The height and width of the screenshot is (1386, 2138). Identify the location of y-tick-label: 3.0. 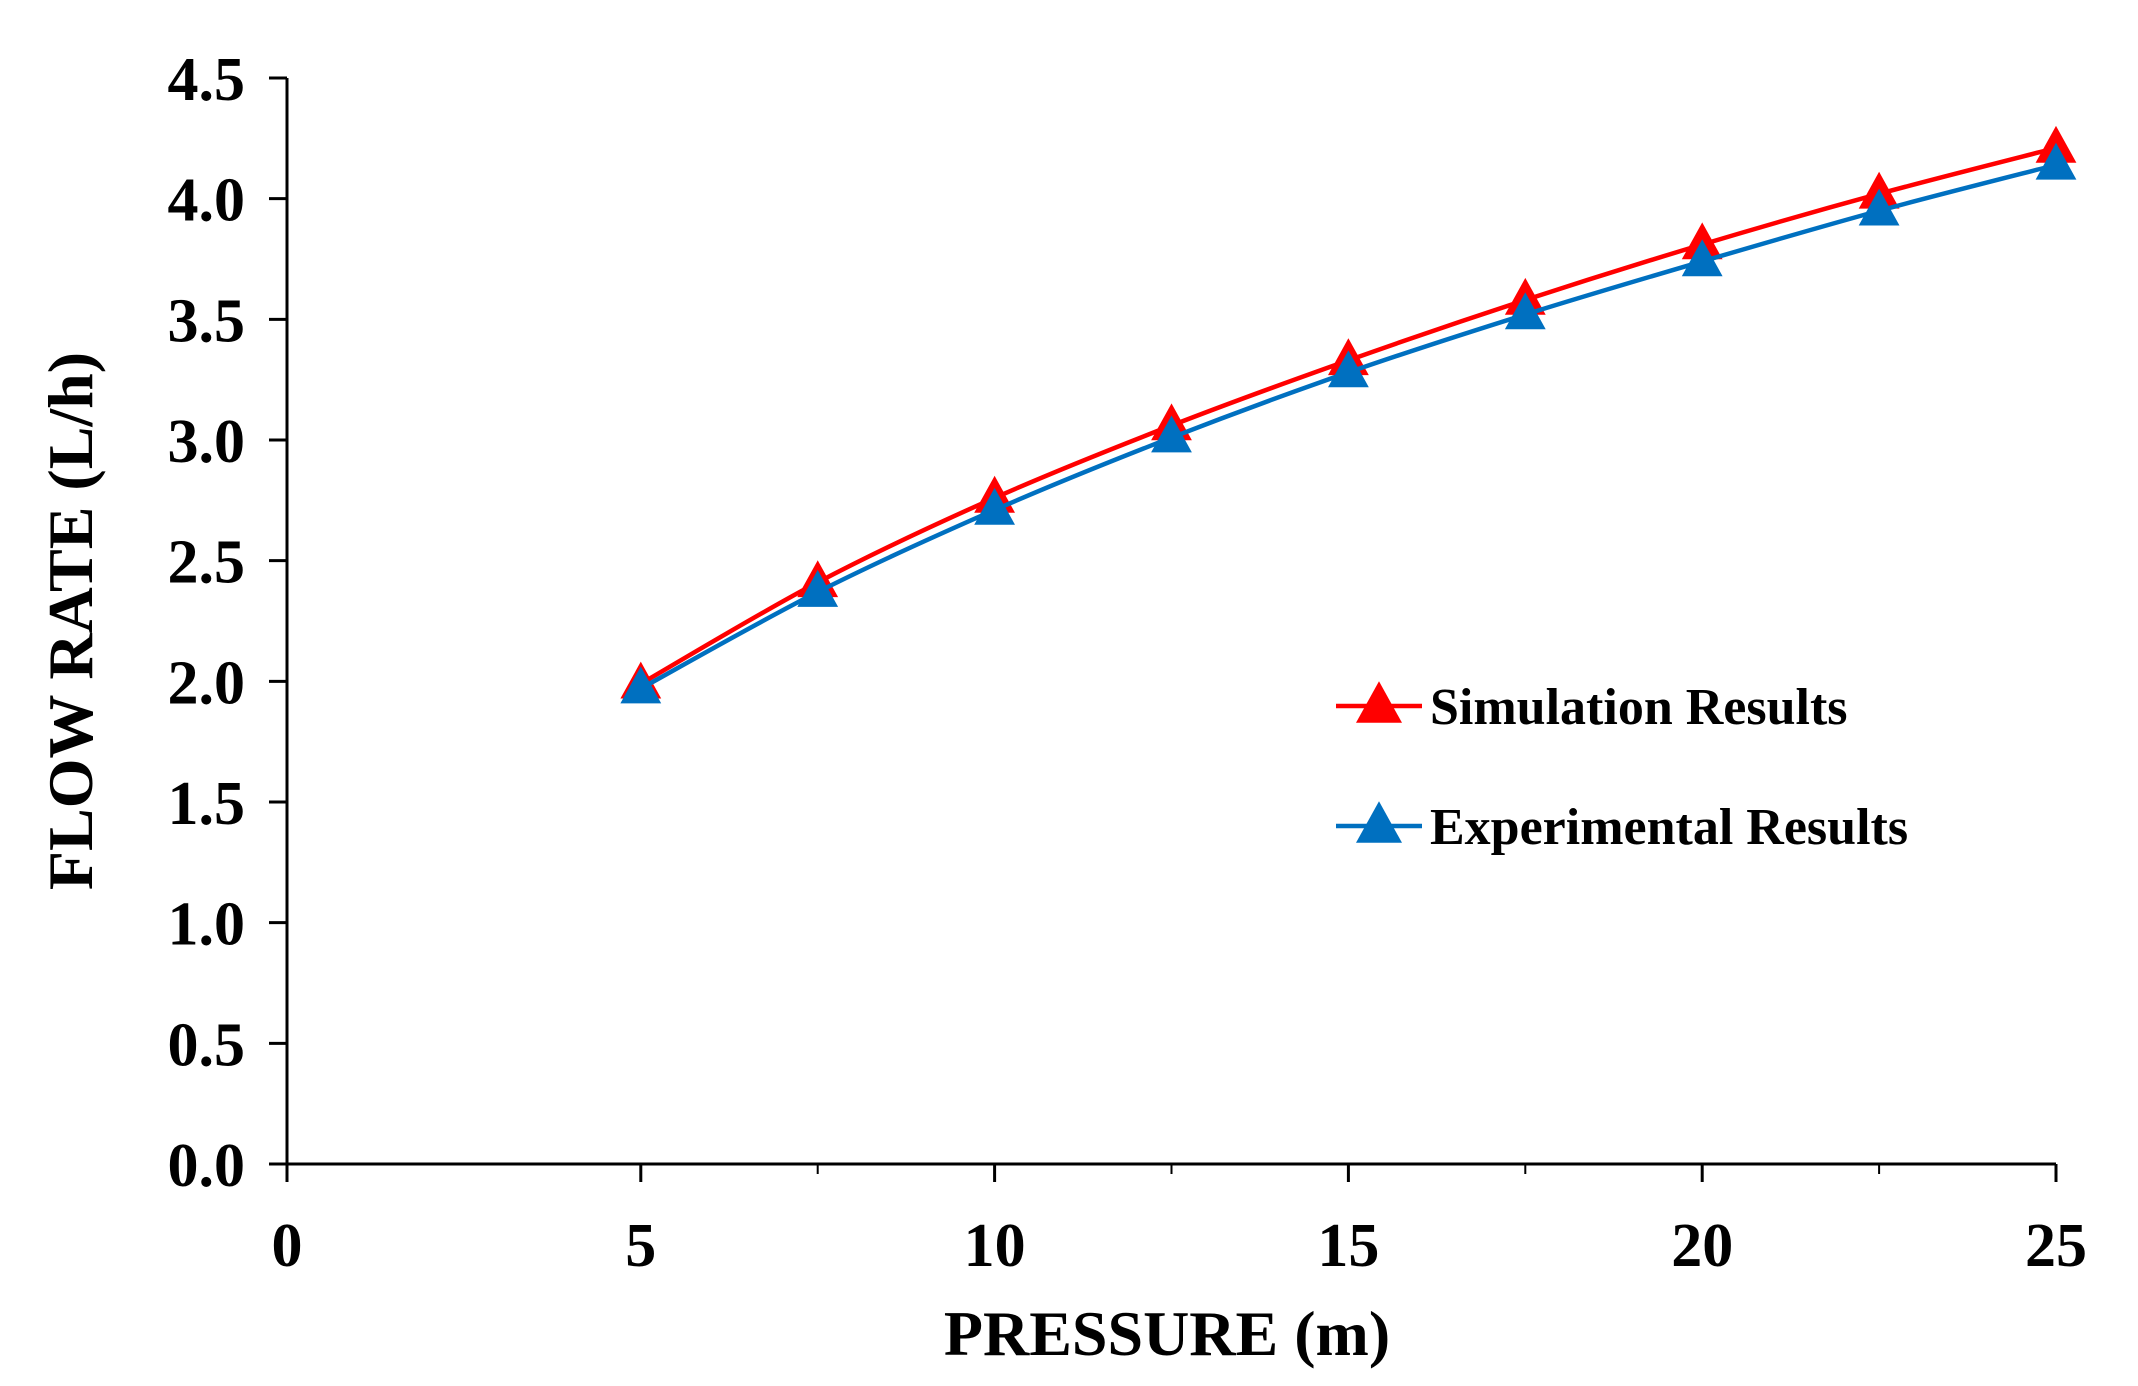
(207, 442).